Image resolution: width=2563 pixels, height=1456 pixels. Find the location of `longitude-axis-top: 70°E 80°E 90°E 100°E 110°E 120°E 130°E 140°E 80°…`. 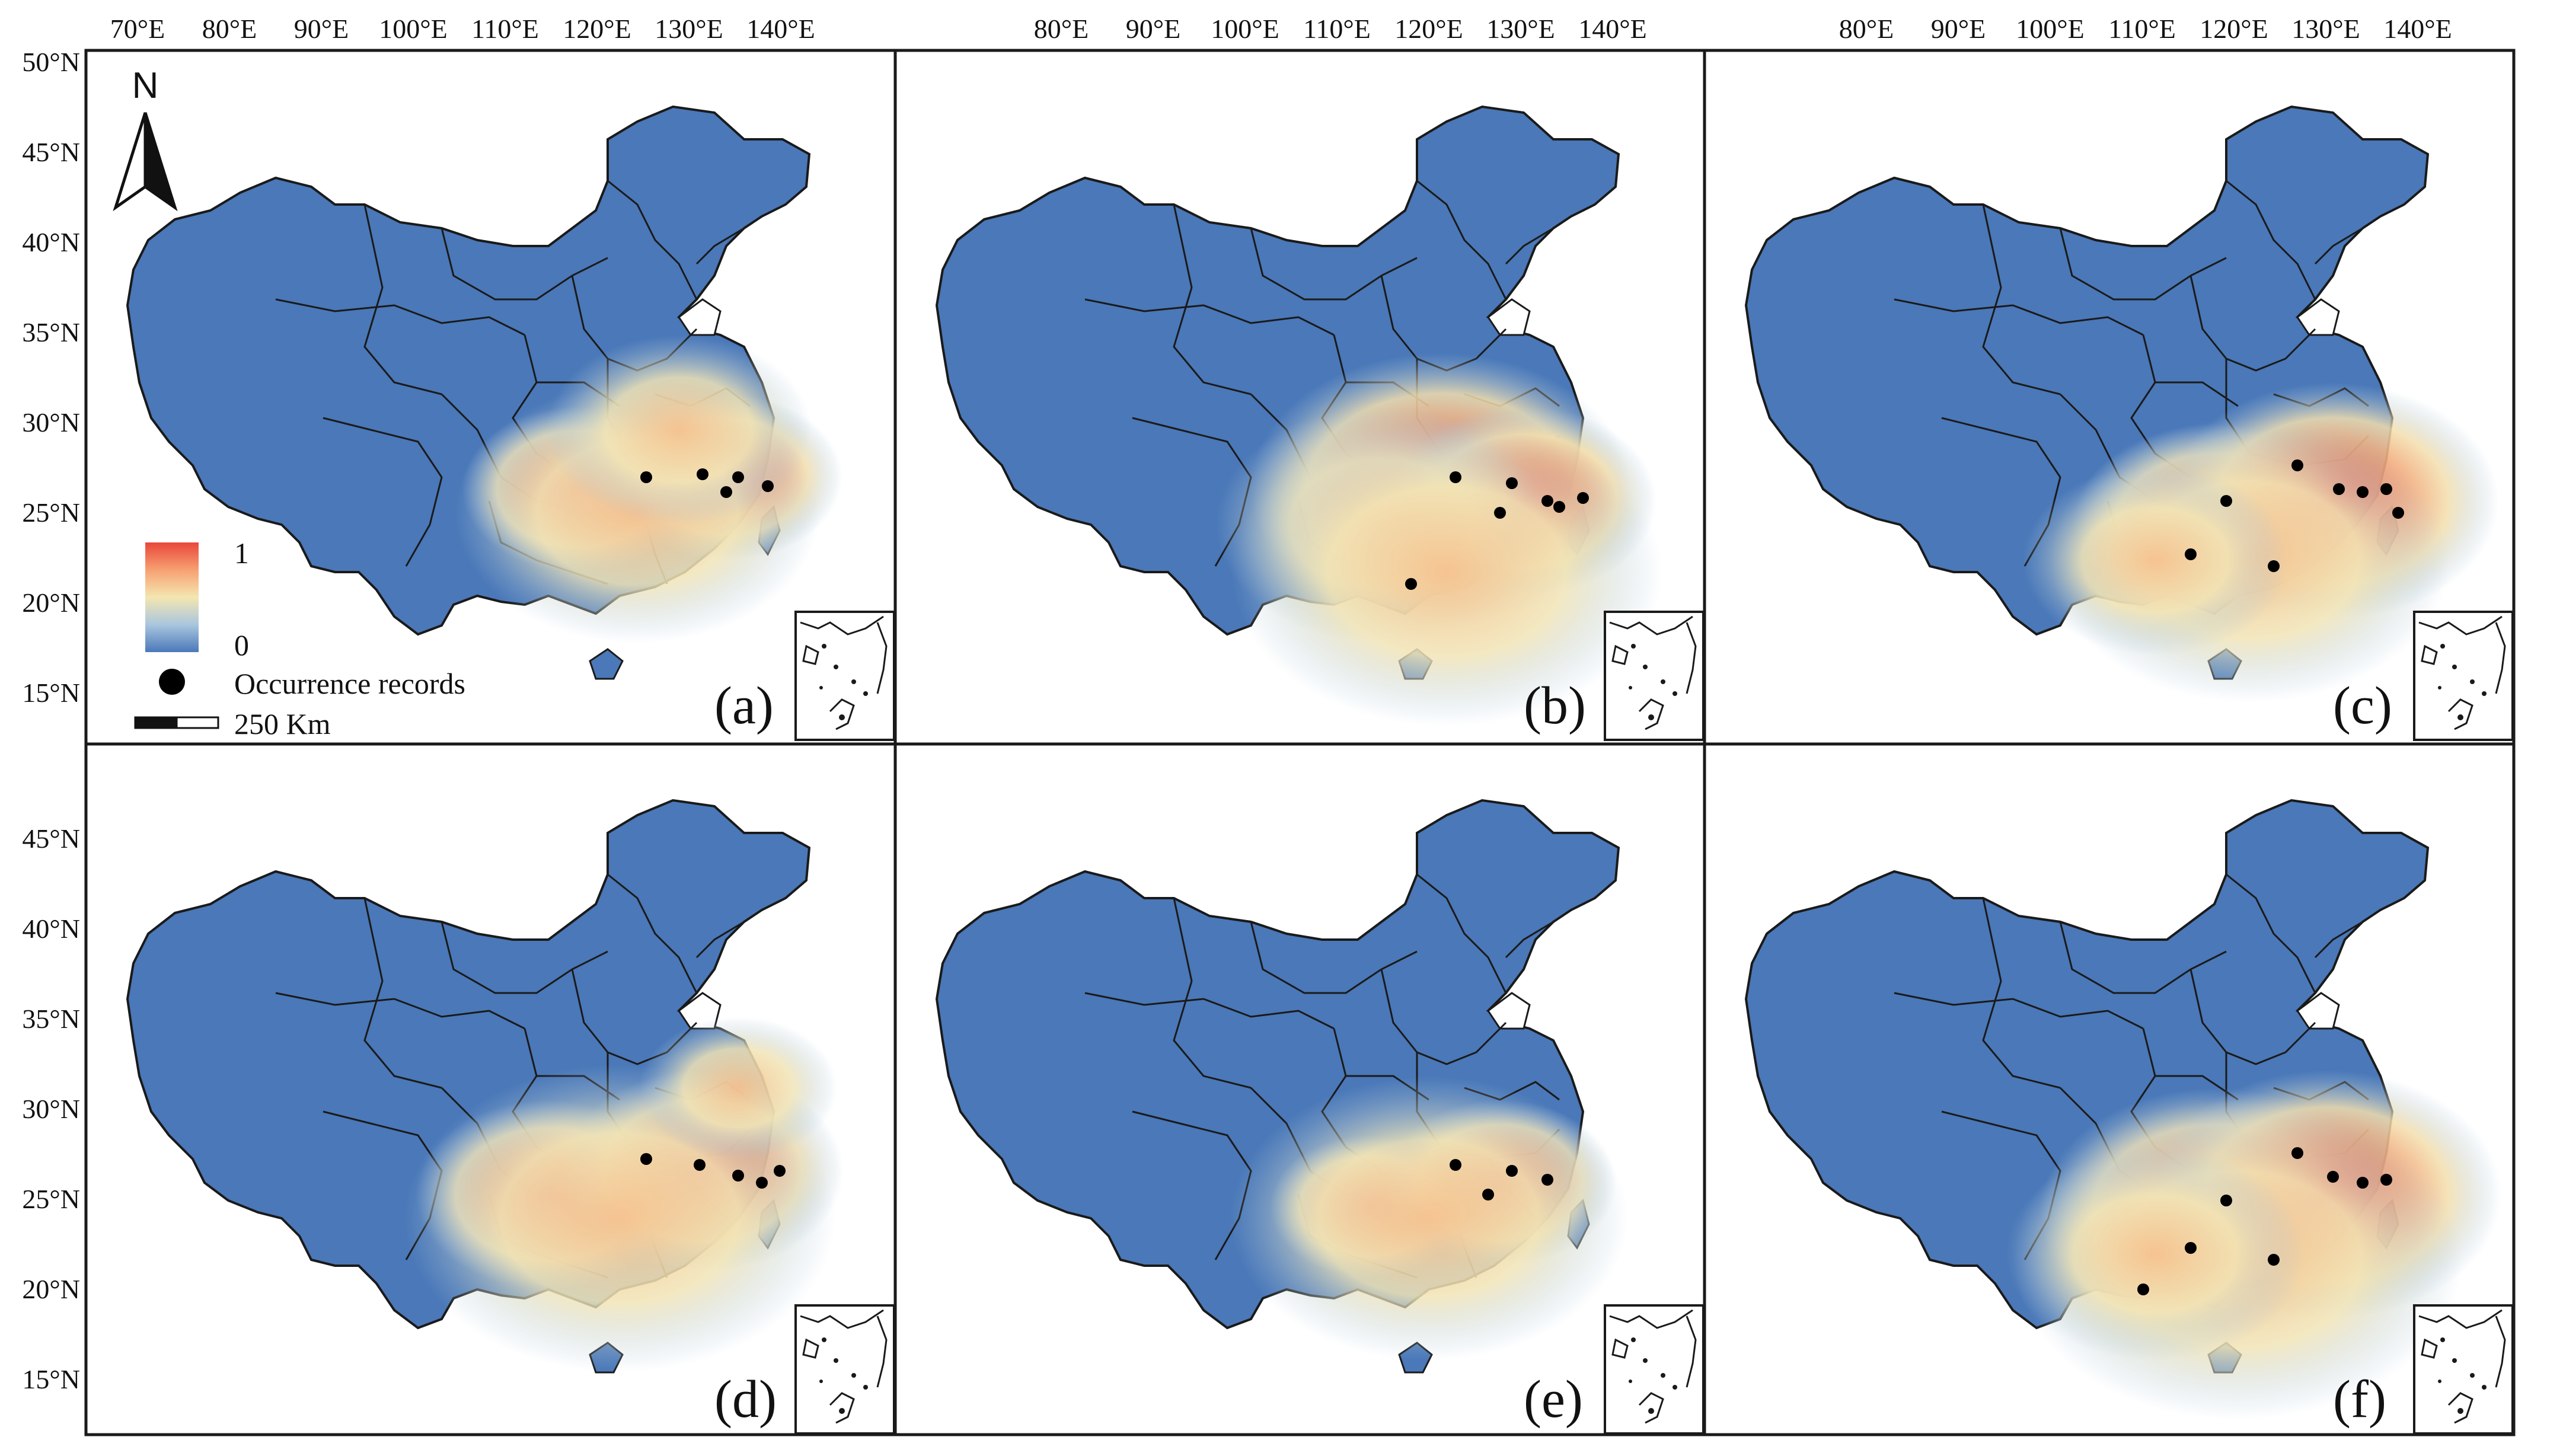

longitude-axis-top: 70°E 80°E 90°E 100°E 110°E 120°E 130°E 140°E 80°… is located at coordinates (1281, 29).